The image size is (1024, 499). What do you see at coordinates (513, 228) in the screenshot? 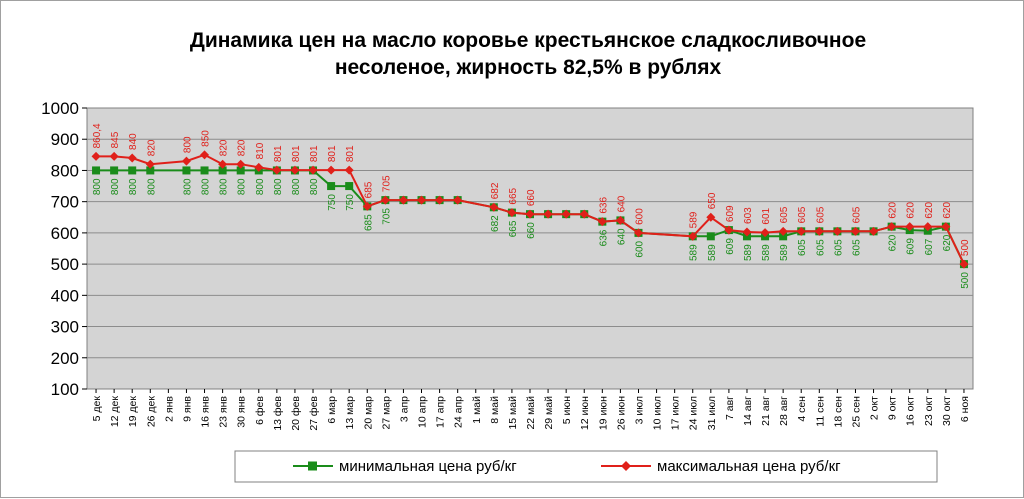
I see `data-label-min: 665` at bounding box center [513, 228].